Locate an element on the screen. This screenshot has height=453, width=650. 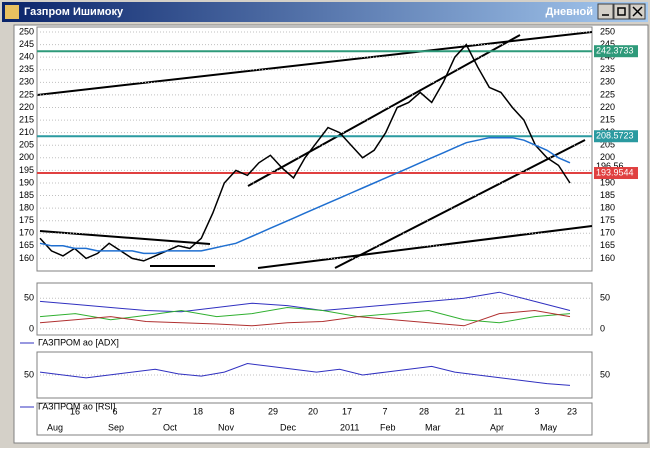
title-bar is located at coordinates (325, 12).